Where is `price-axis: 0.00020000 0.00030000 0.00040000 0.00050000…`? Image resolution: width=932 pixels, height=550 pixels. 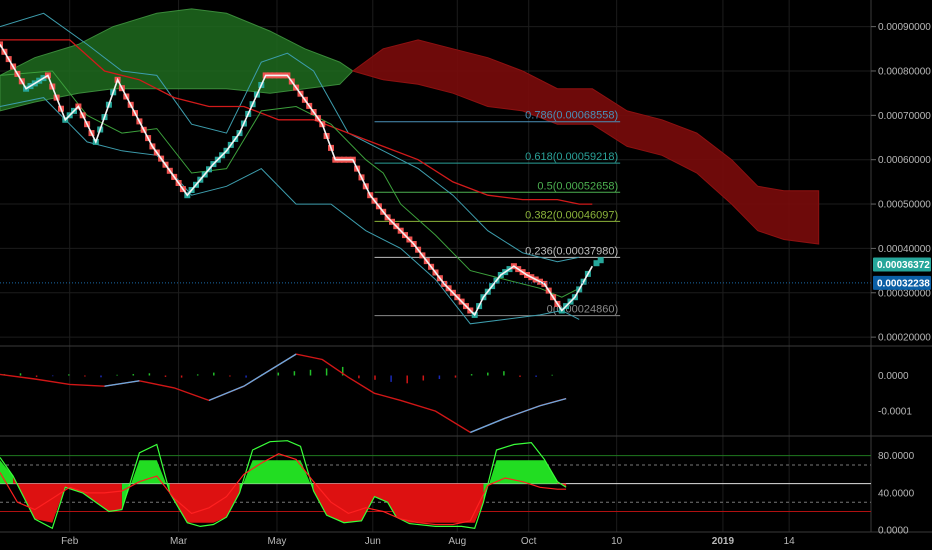 price-axis: 0.00020000 0.00030000 0.00040000 0.00050000… is located at coordinates (901, 183).